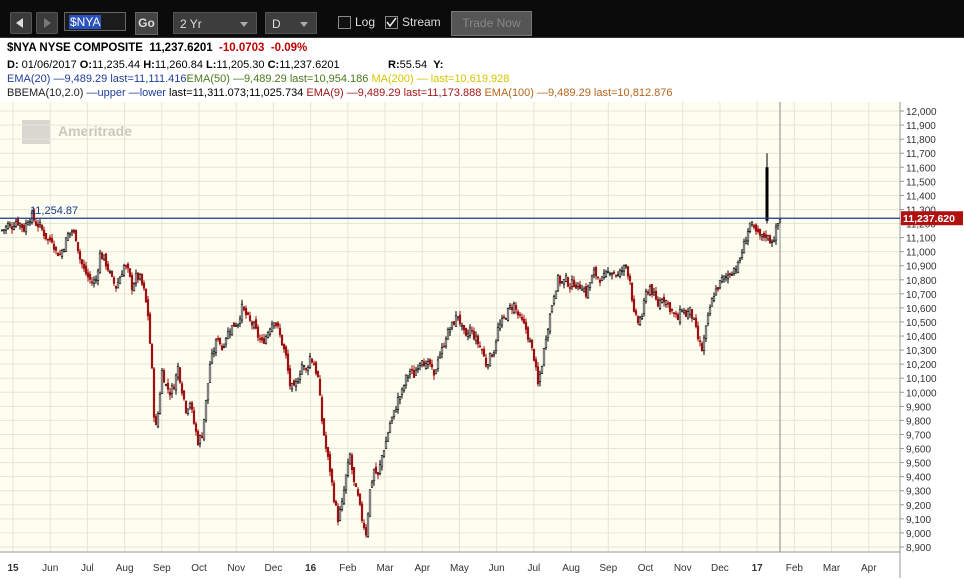  Describe the element at coordinates (91, 48) in the screenshot. I see `header-name: NYSE COMPOSITE` at that location.